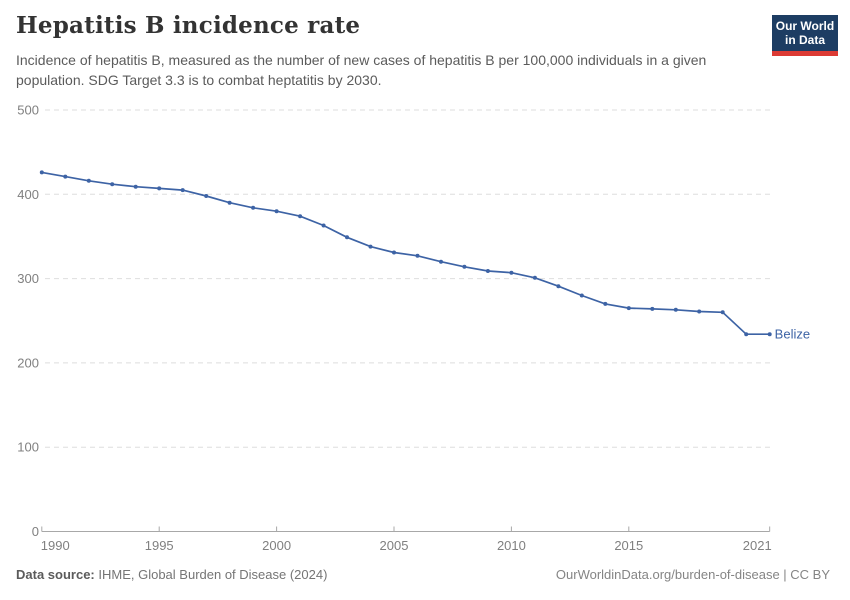  I want to click on page-title: Hepatitis B incidence rate, so click(188, 25).